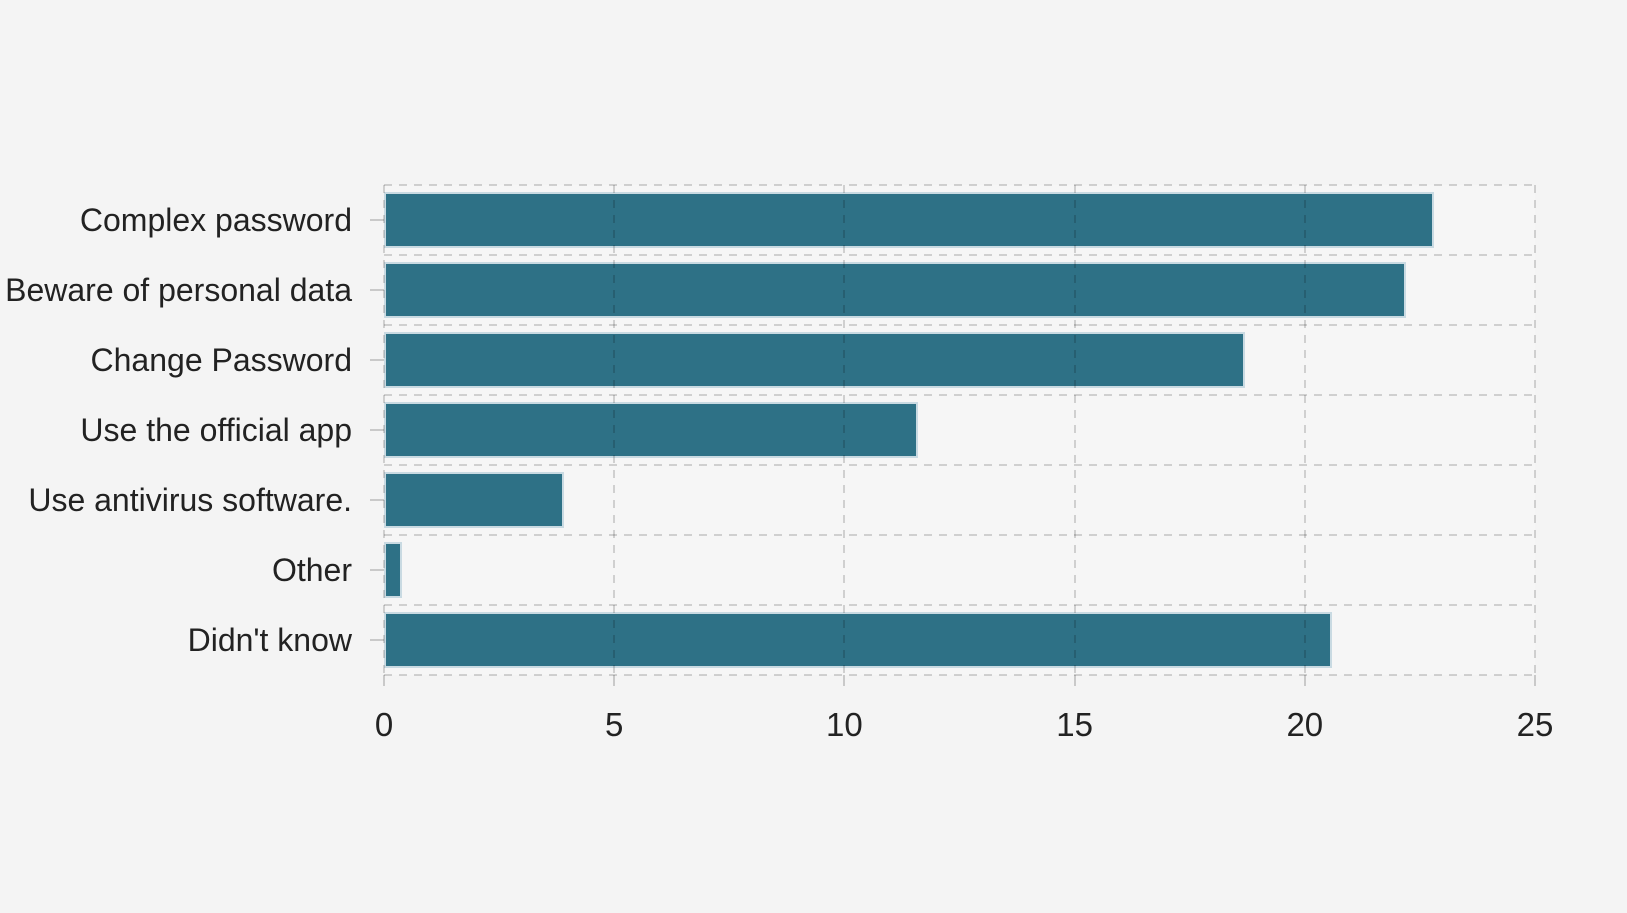  What do you see at coordinates (844, 724) in the screenshot?
I see `x-axis-tick-label: 10` at bounding box center [844, 724].